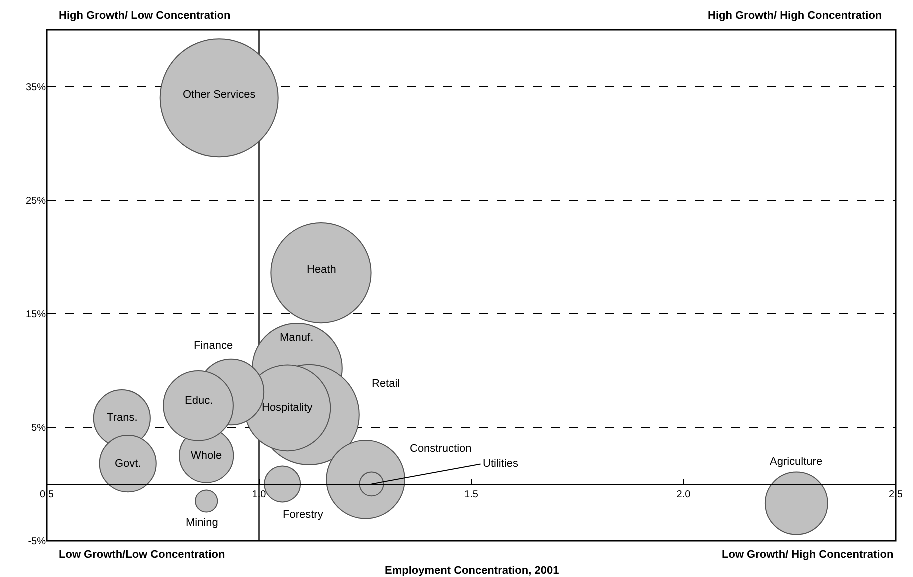 The width and height of the screenshot is (913, 577). What do you see at coordinates (199, 401) in the screenshot?
I see `series-label: Educ.` at bounding box center [199, 401].